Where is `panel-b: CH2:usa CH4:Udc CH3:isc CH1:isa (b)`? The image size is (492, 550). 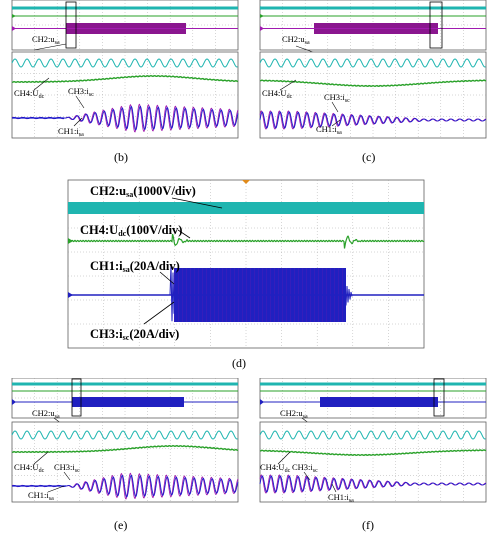
panel-b: CH2:usa CH4:Udc CH3:isc CH1:isa (b) is located at coordinates (122, 82).